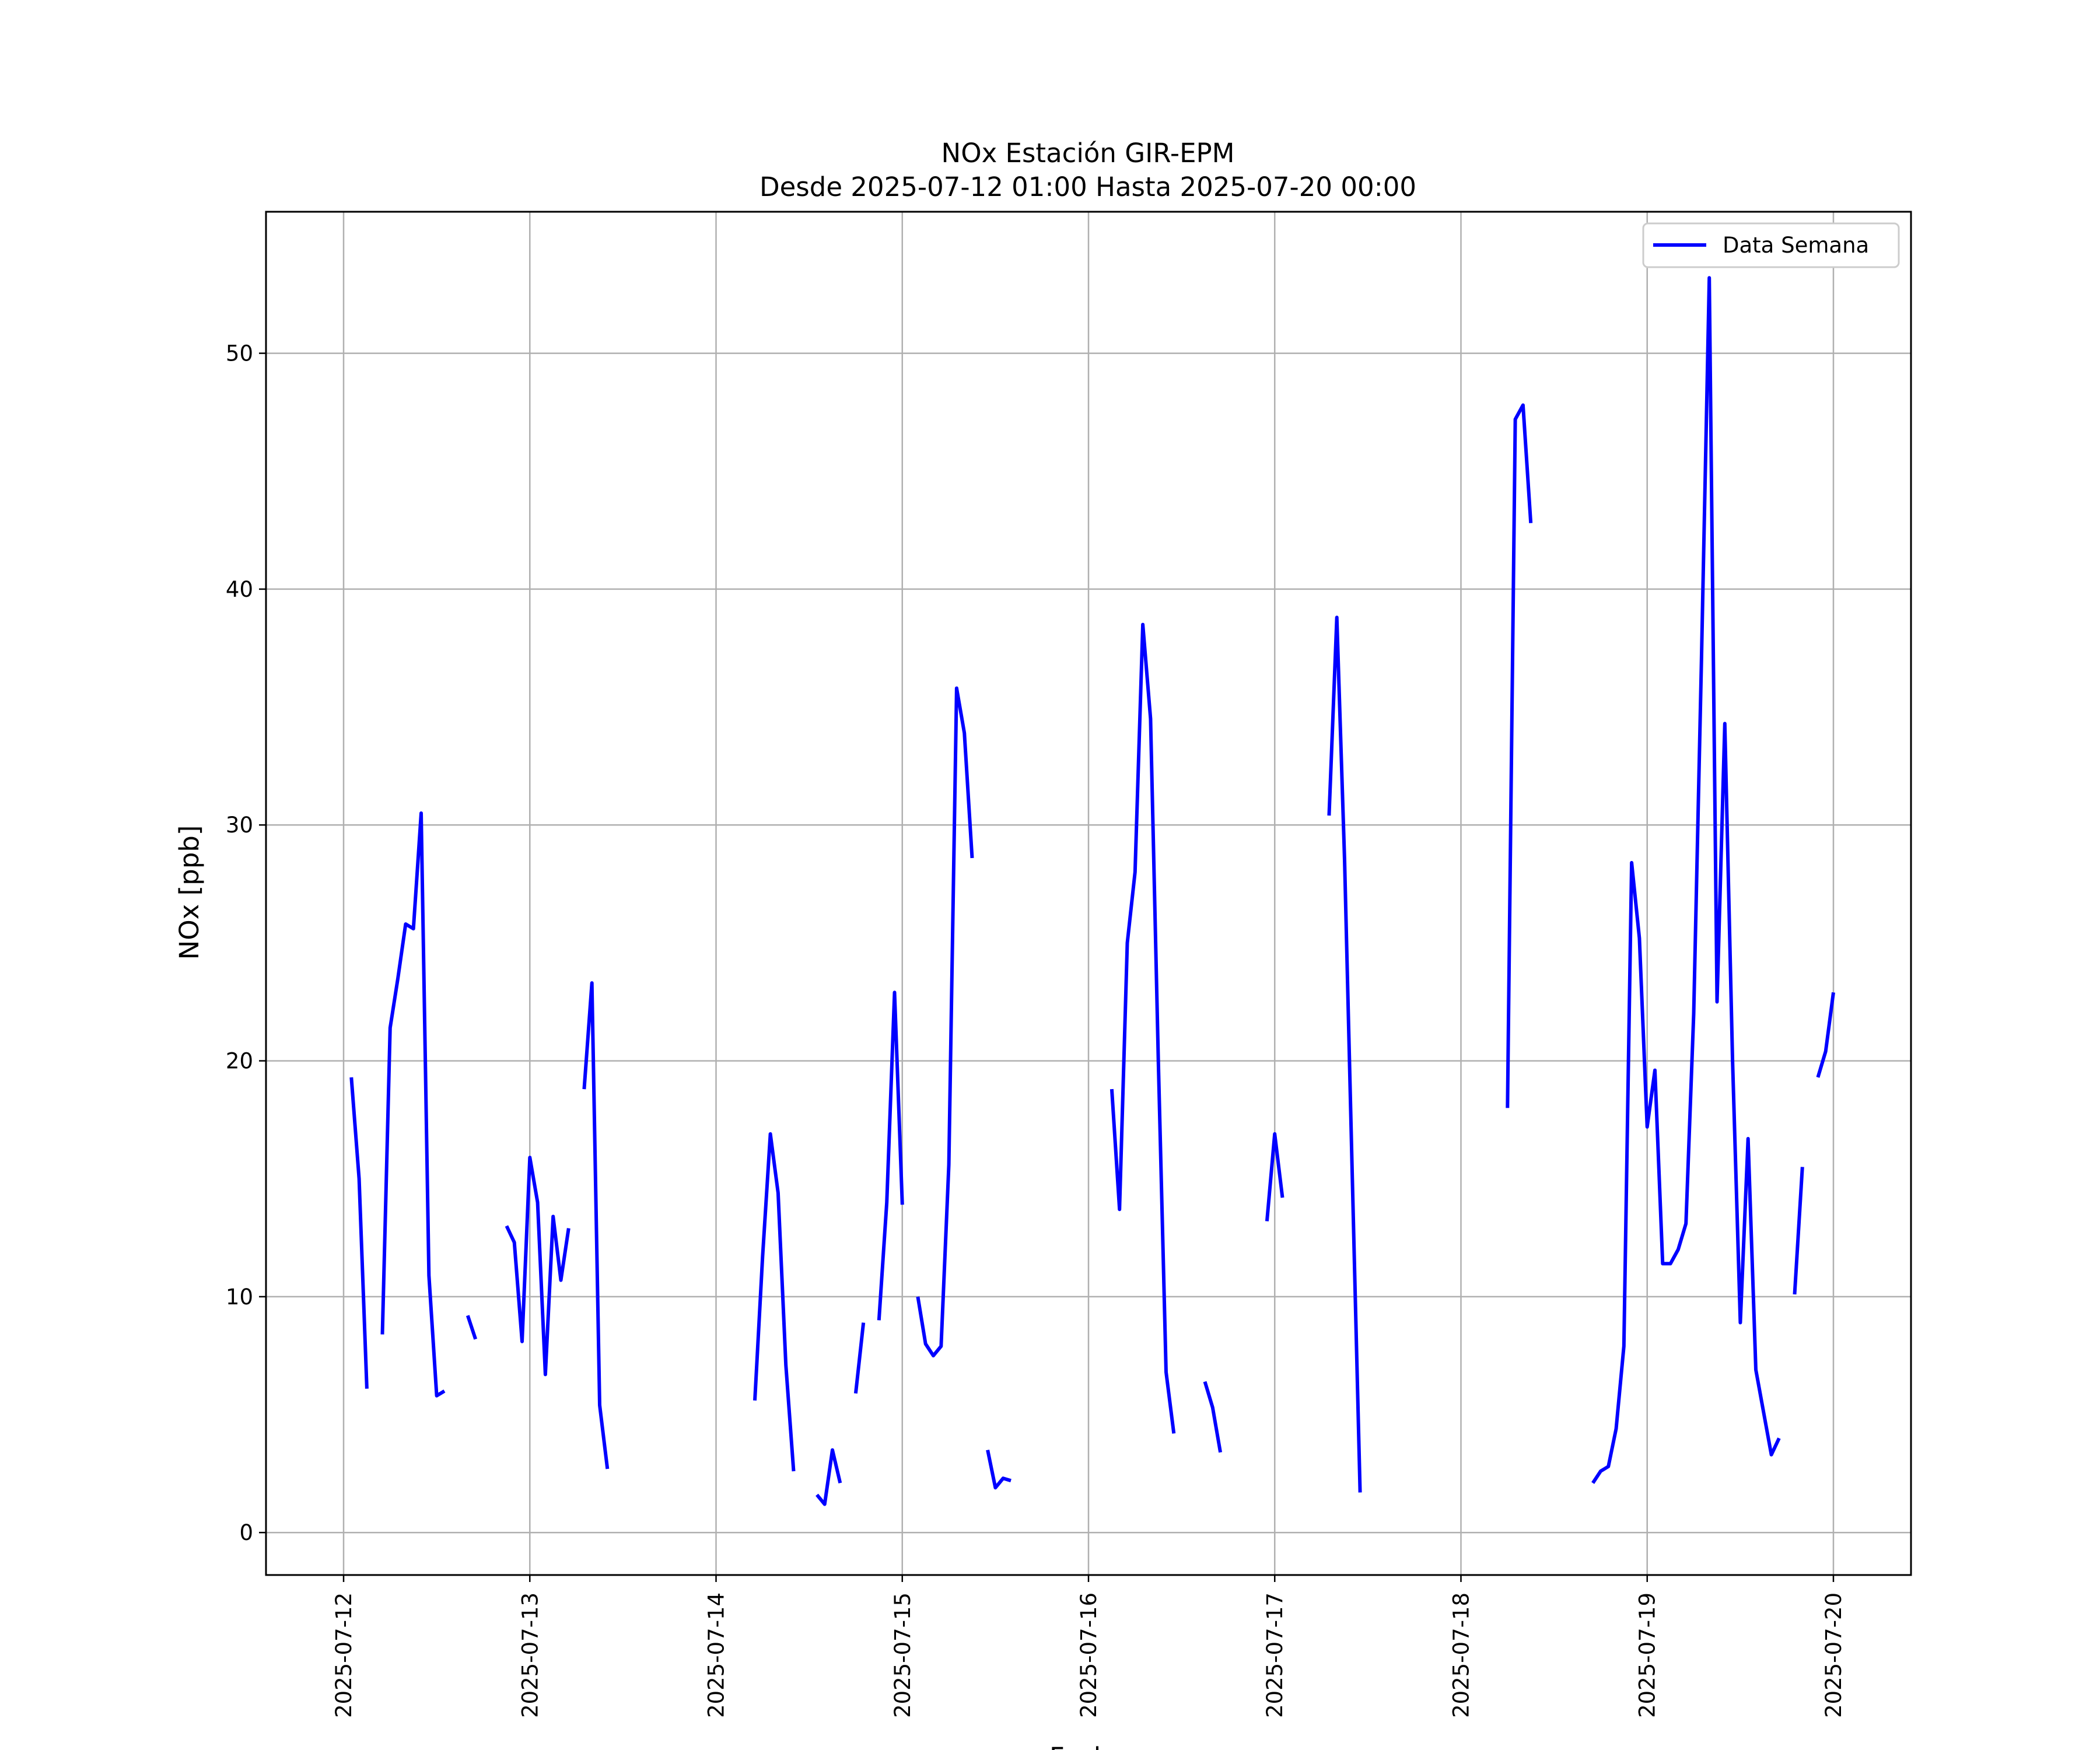 The width and height of the screenshot is (2100, 1750). What do you see at coordinates (529, 1655) in the screenshot?
I see `x-tick-label: 2025-07-13` at bounding box center [529, 1655].